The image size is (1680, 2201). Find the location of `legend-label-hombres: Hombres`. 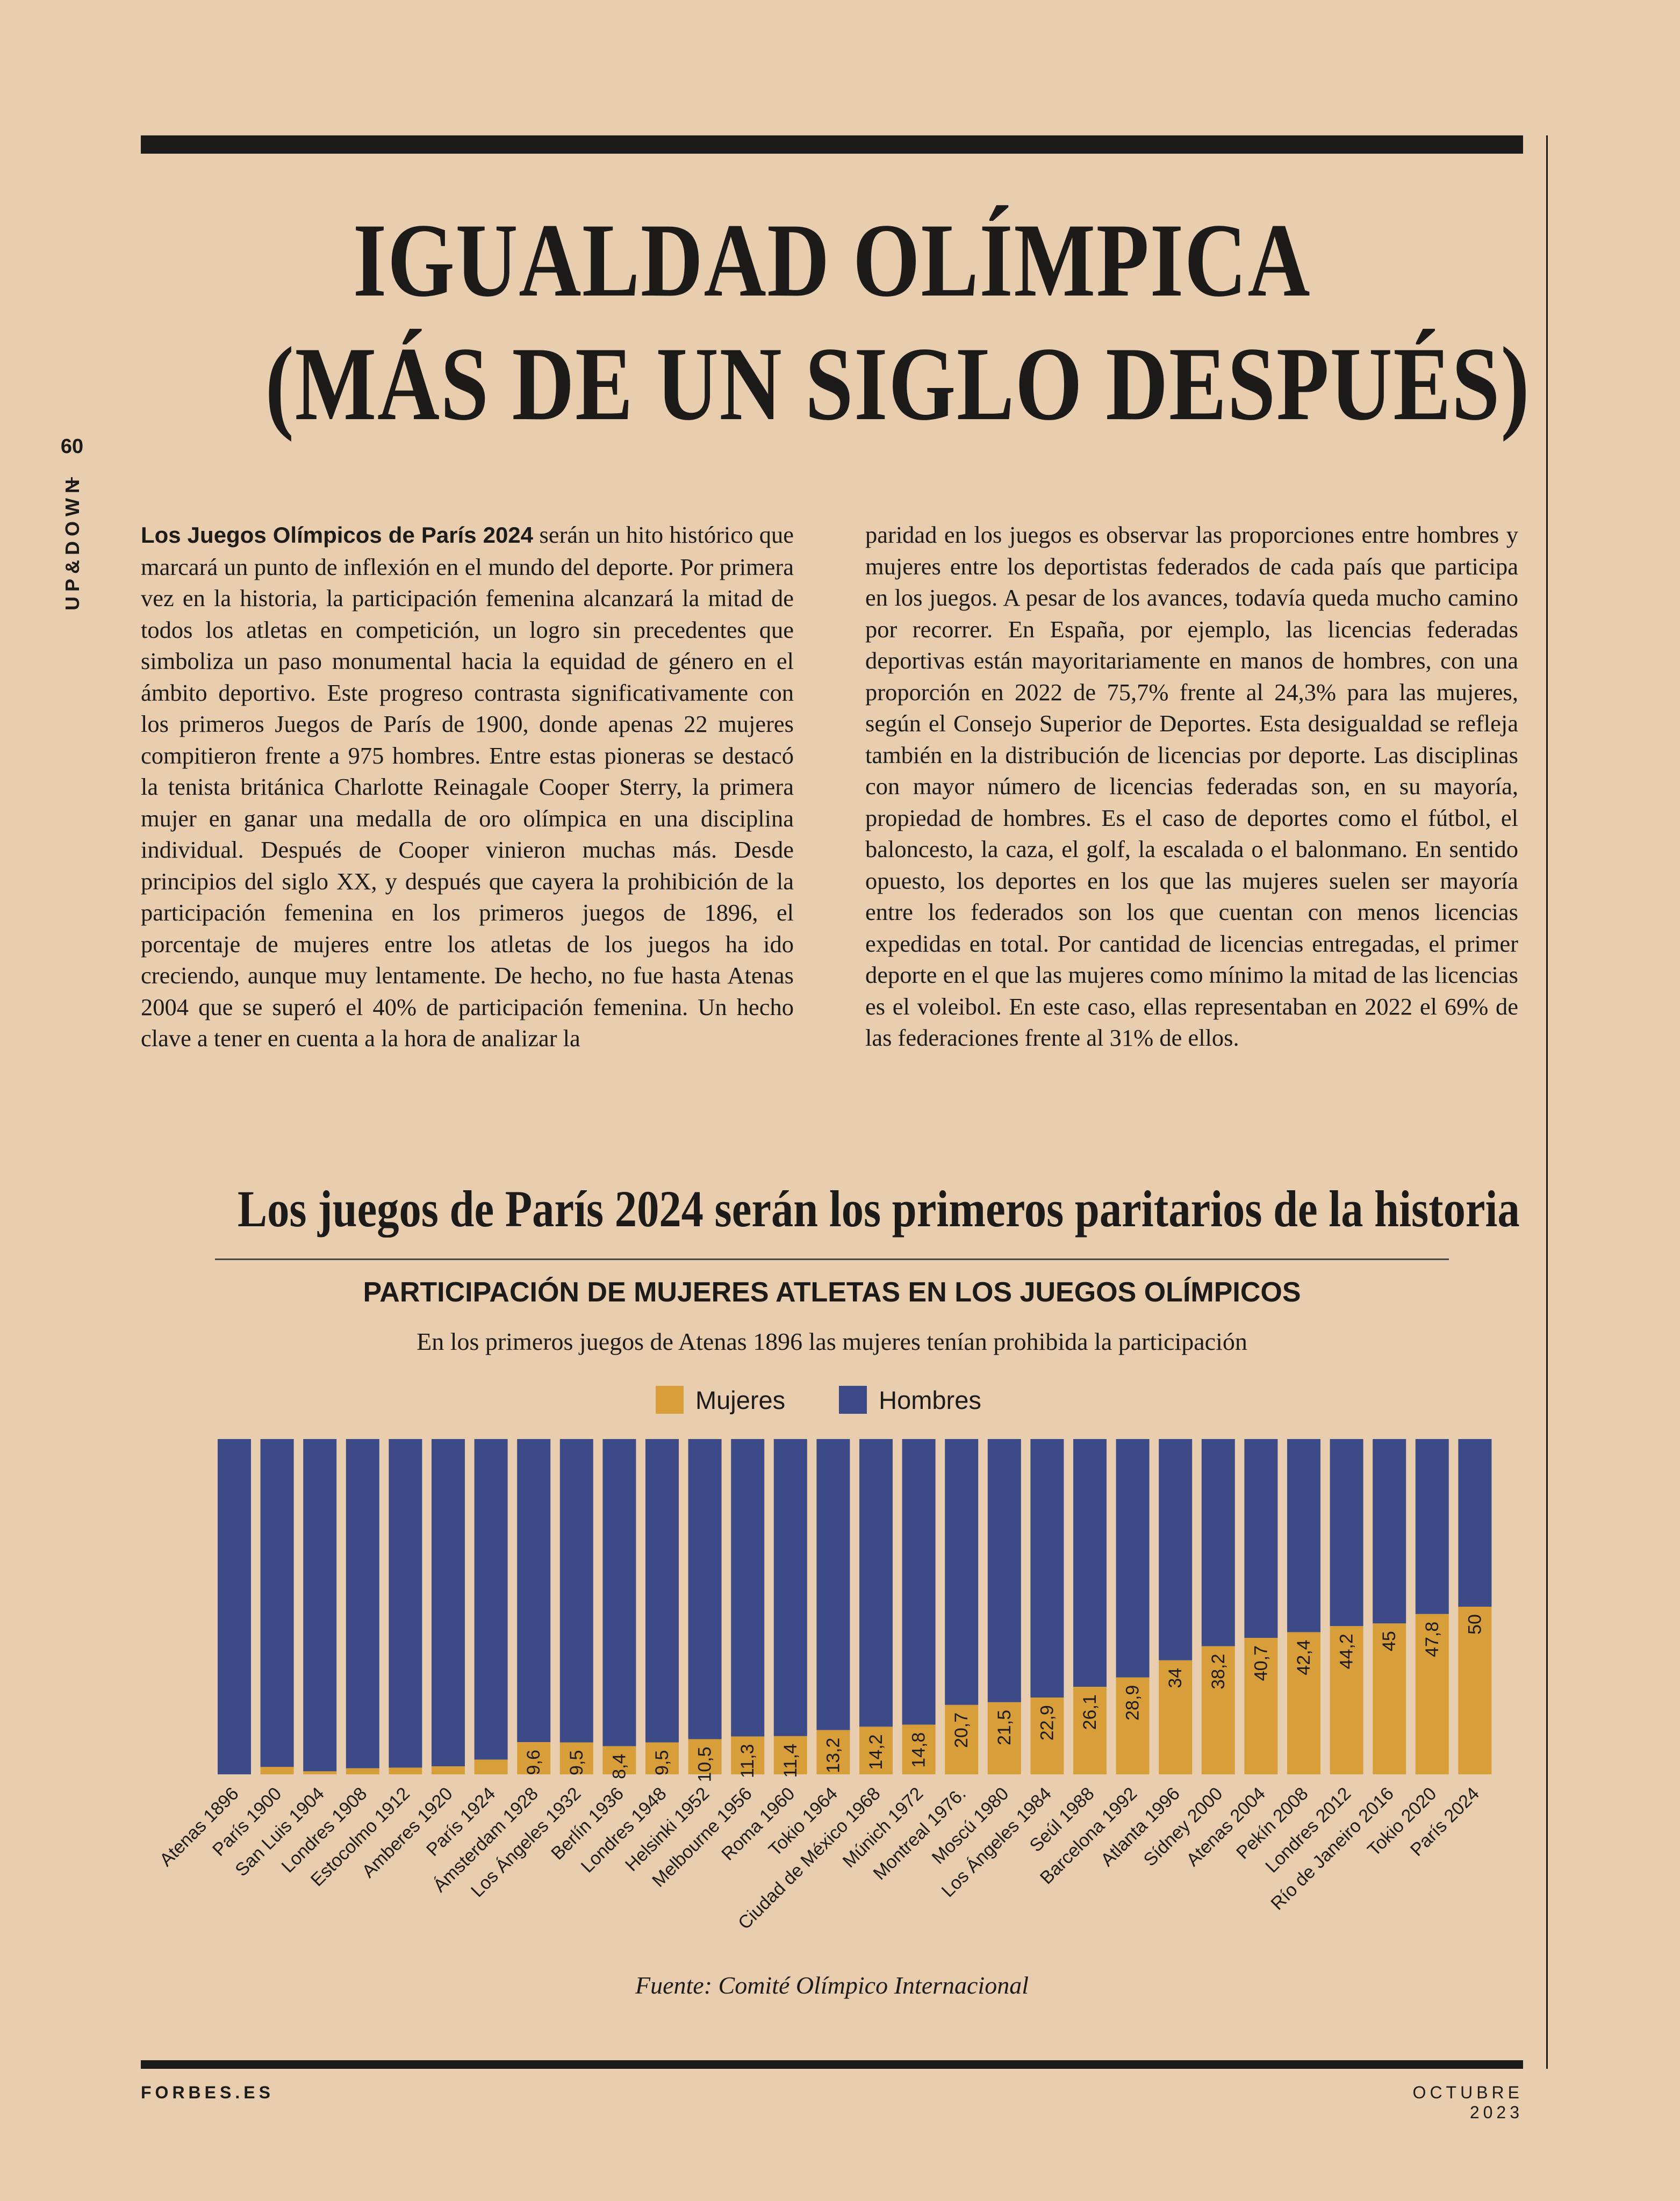

legend-label-hombres: Hombres is located at coordinates (930, 1399).